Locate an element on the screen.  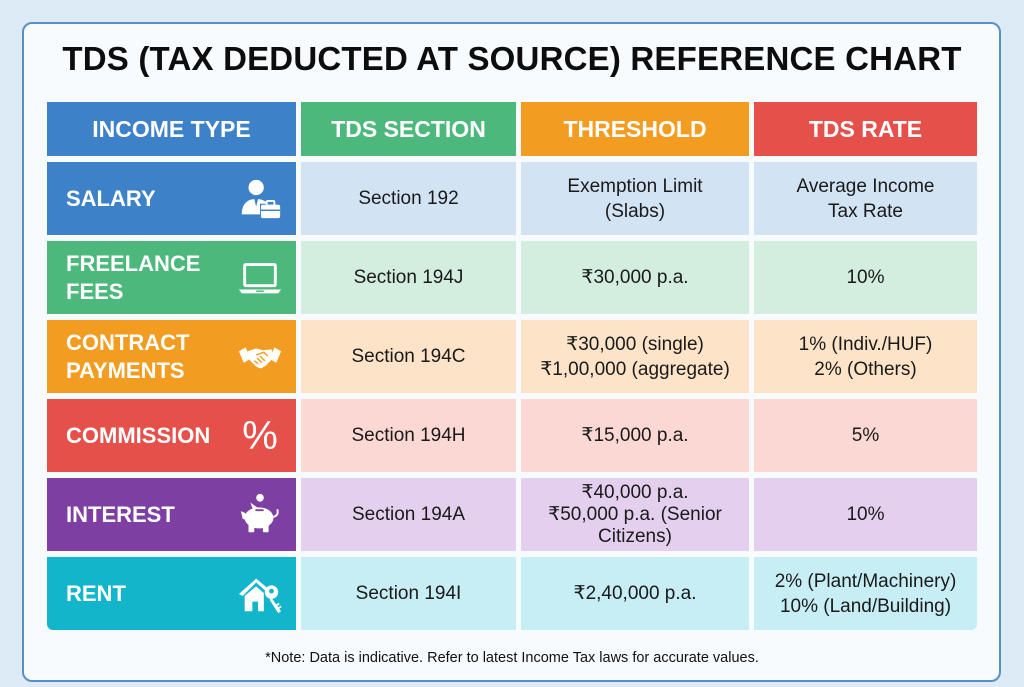
laptop-icon is located at coordinates (260, 278).